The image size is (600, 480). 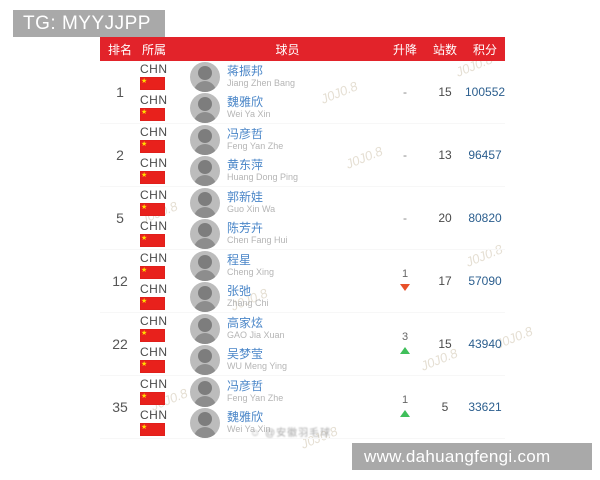 I want to click on points-cell: 100552, so click(x=485, y=92).